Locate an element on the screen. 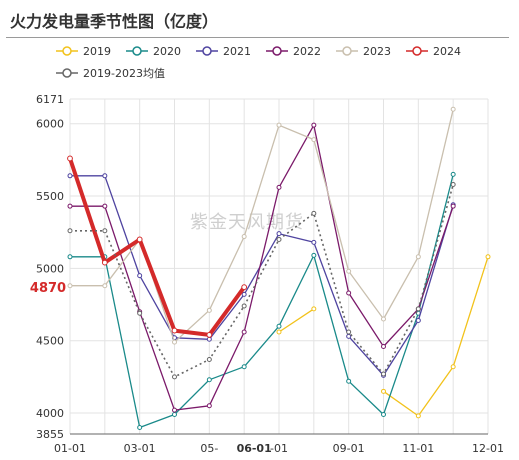 Image resolution: width=519 pixels, height=460 pixels. x-tick-label: 12-01 is located at coordinates (488, 448).